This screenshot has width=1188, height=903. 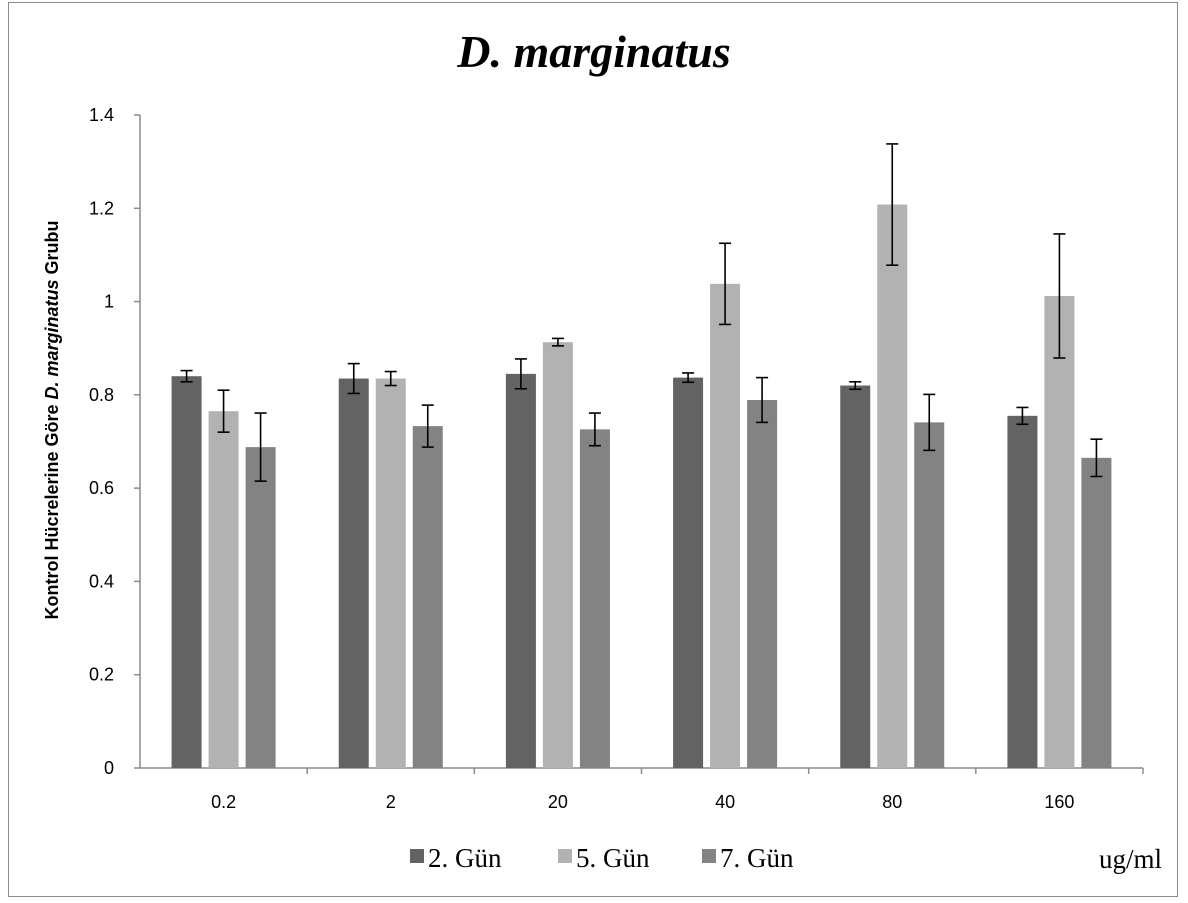 What do you see at coordinates (101, 208) in the screenshot?
I see `y-tick-label: 1.2` at bounding box center [101, 208].